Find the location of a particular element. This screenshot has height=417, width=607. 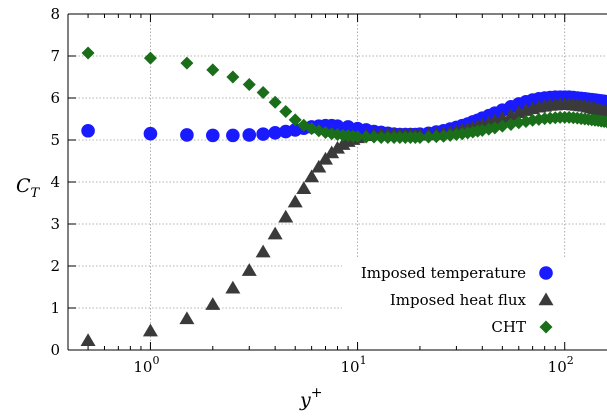

x-tick-label: 10⁰ is located at coordinates (146, 365).